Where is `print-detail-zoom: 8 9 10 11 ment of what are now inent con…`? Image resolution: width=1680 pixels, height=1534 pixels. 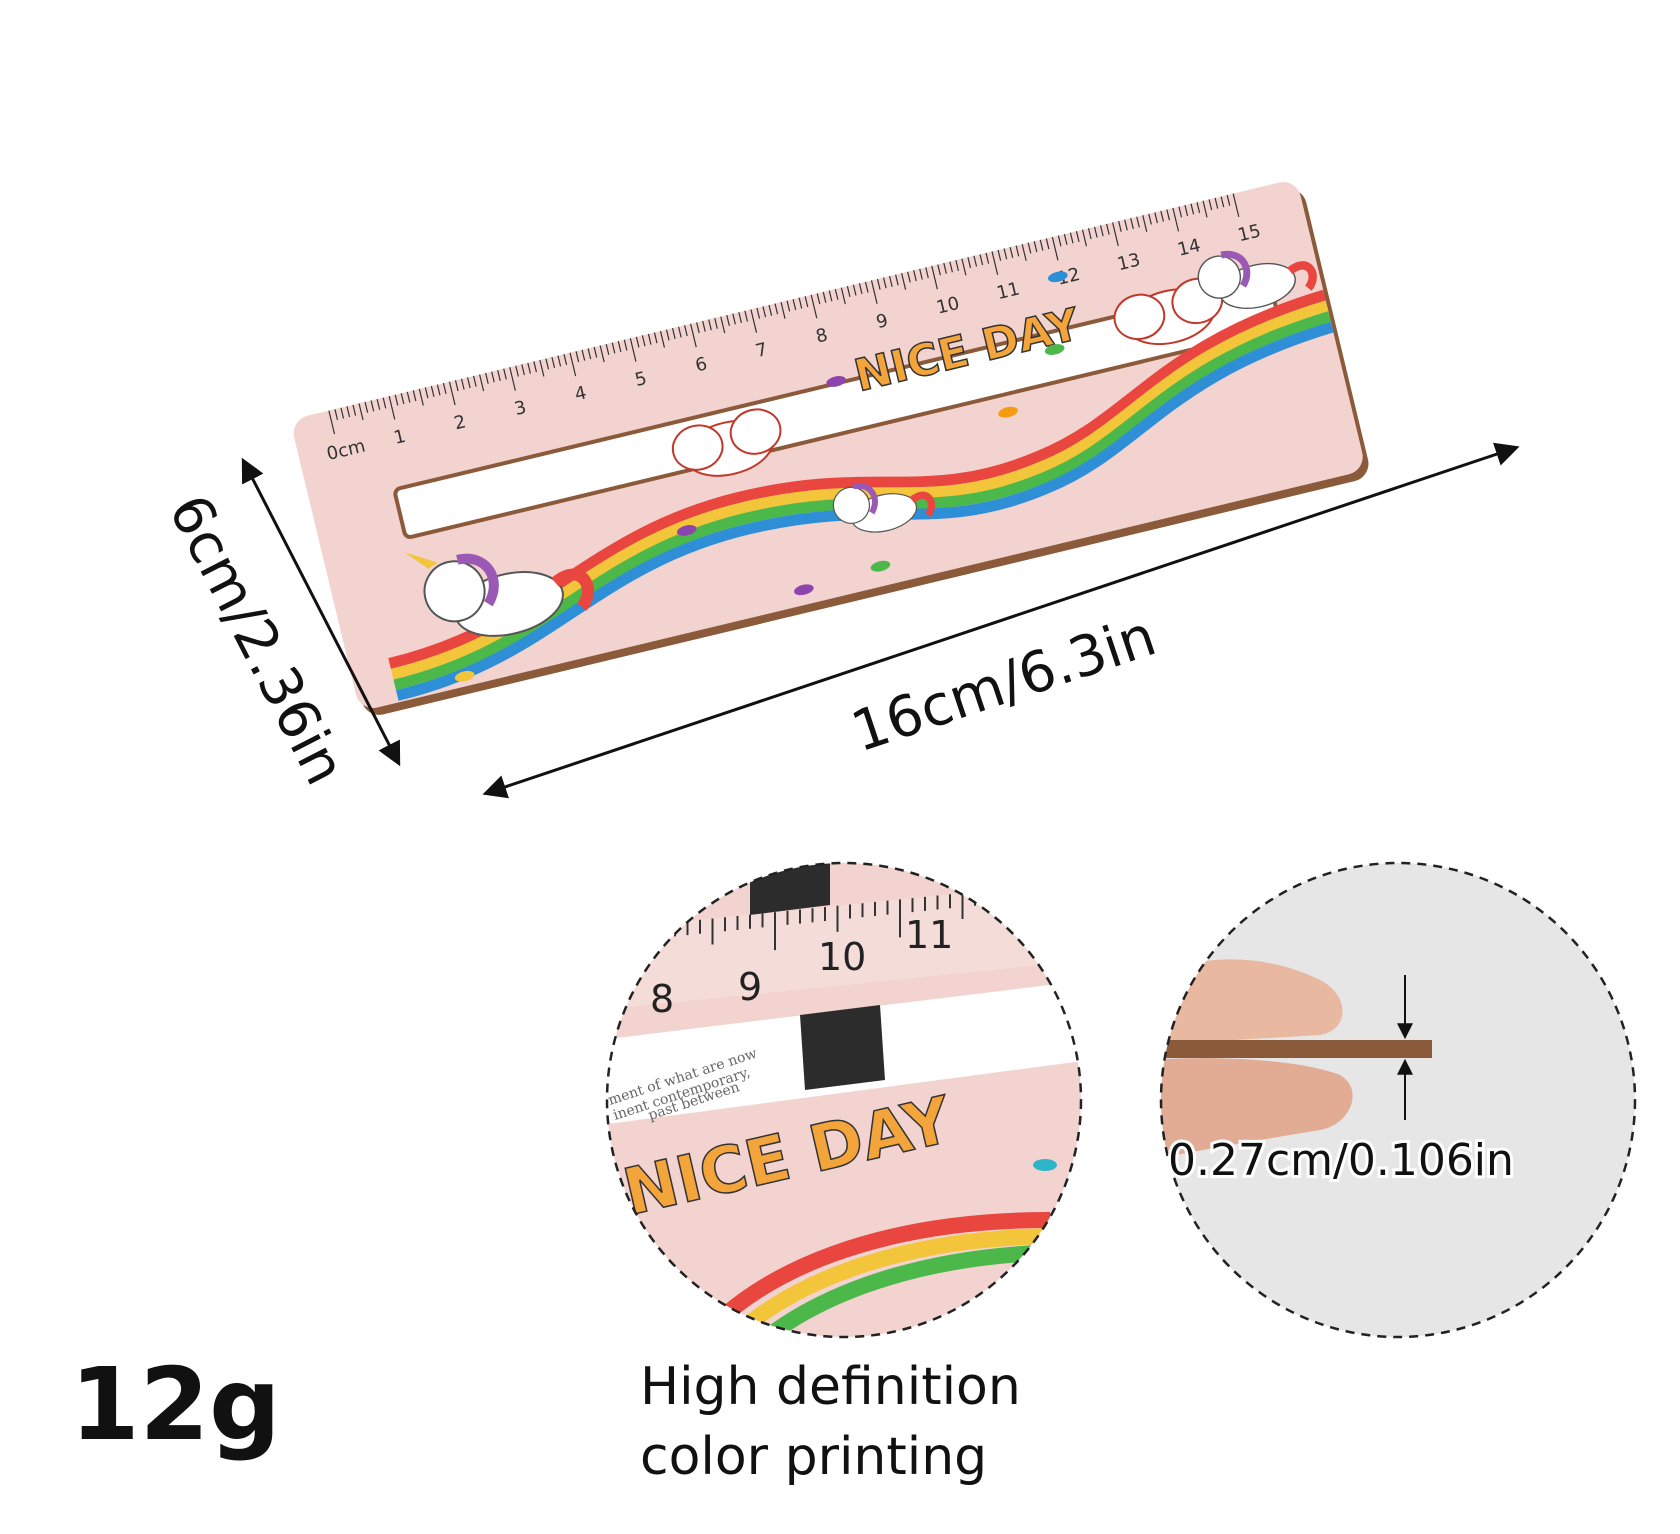
print-detail-zoom: 8 9 10 11 ment of what are now inent con… is located at coordinates (844, 1100).